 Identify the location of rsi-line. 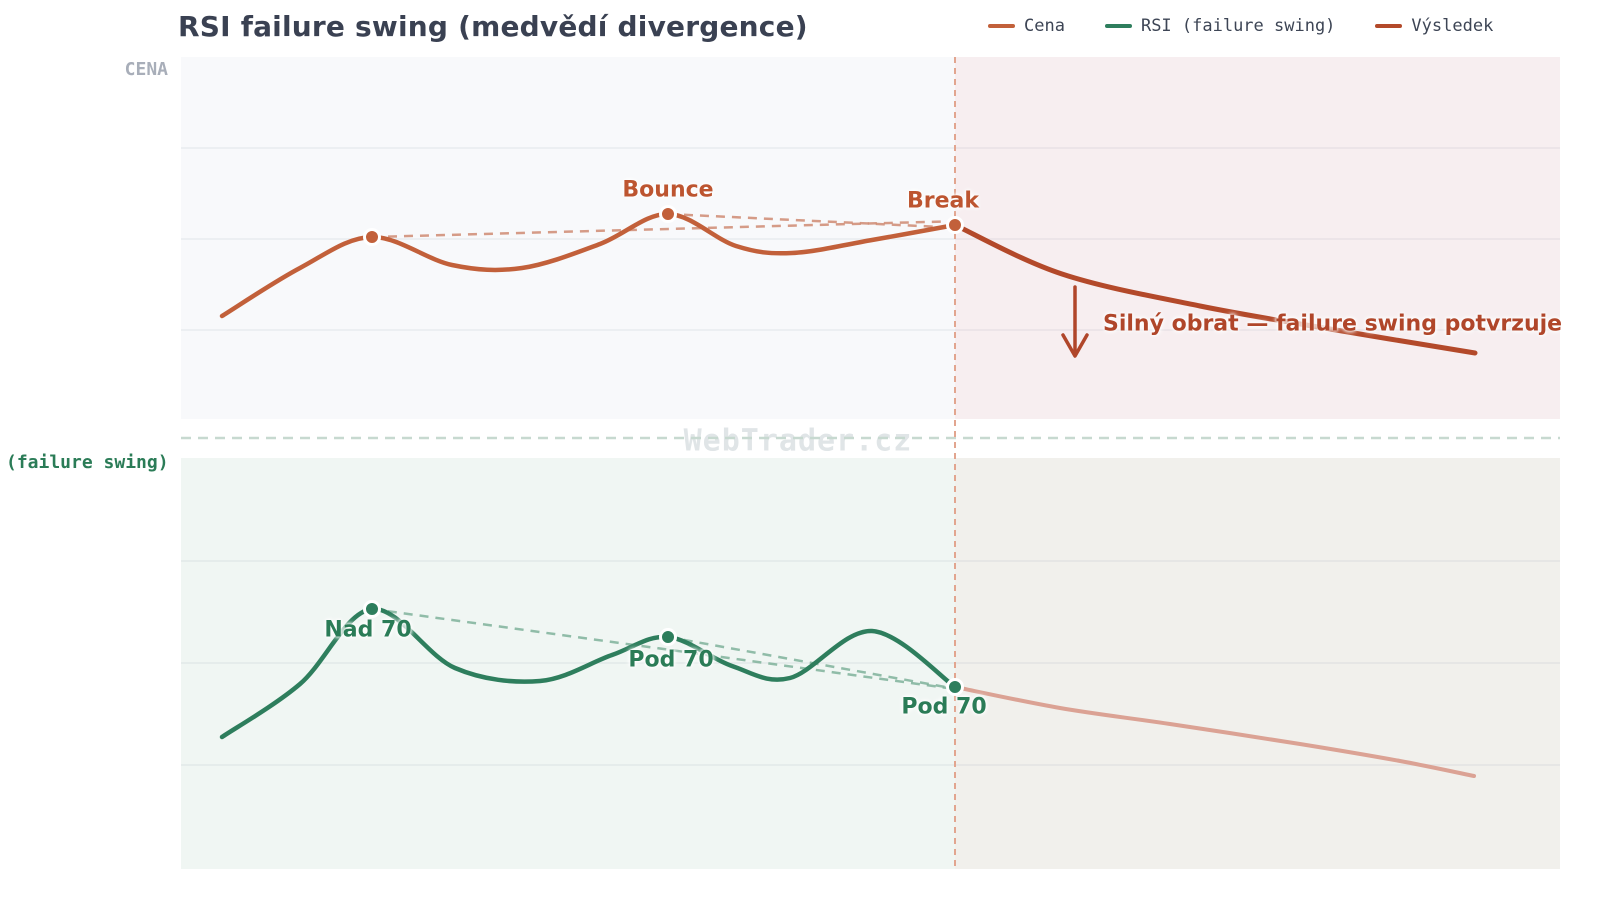
(588, 673).